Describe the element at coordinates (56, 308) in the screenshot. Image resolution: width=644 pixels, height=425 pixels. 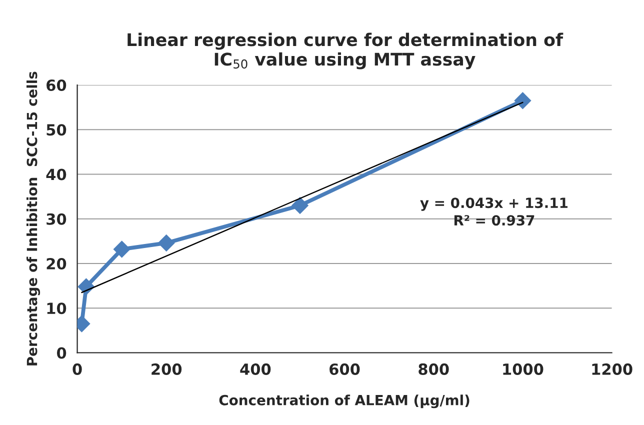
I see `y-tick-label: 10` at that location.